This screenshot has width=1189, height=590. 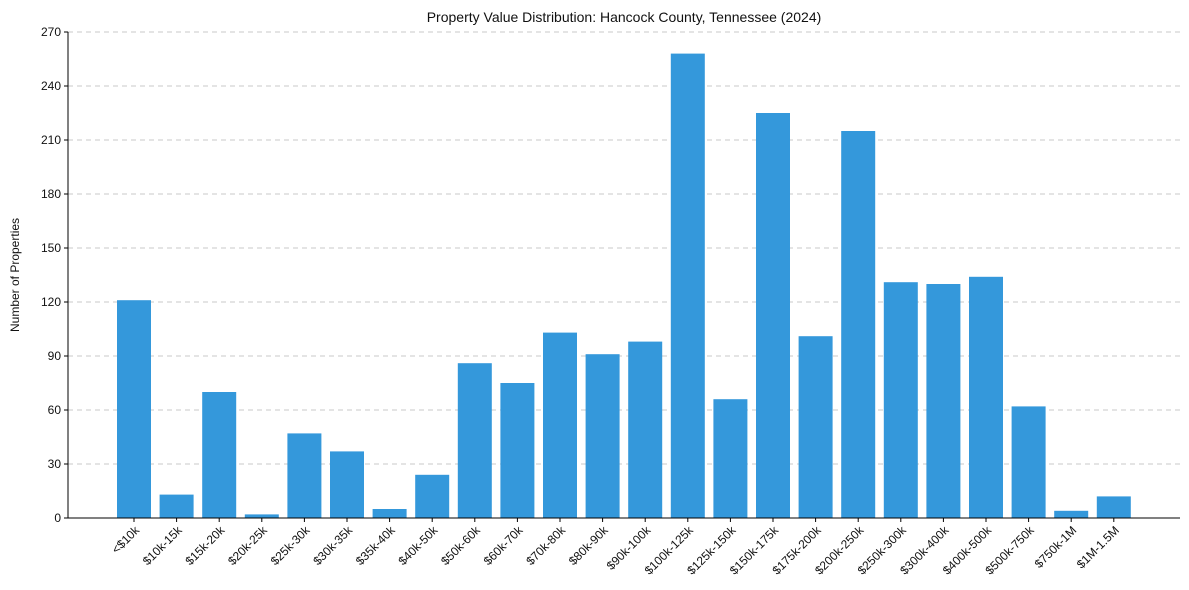 What do you see at coordinates (461, 546) in the screenshot?
I see `x-tick-label: $50k-60k` at bounding box center [461, 546].